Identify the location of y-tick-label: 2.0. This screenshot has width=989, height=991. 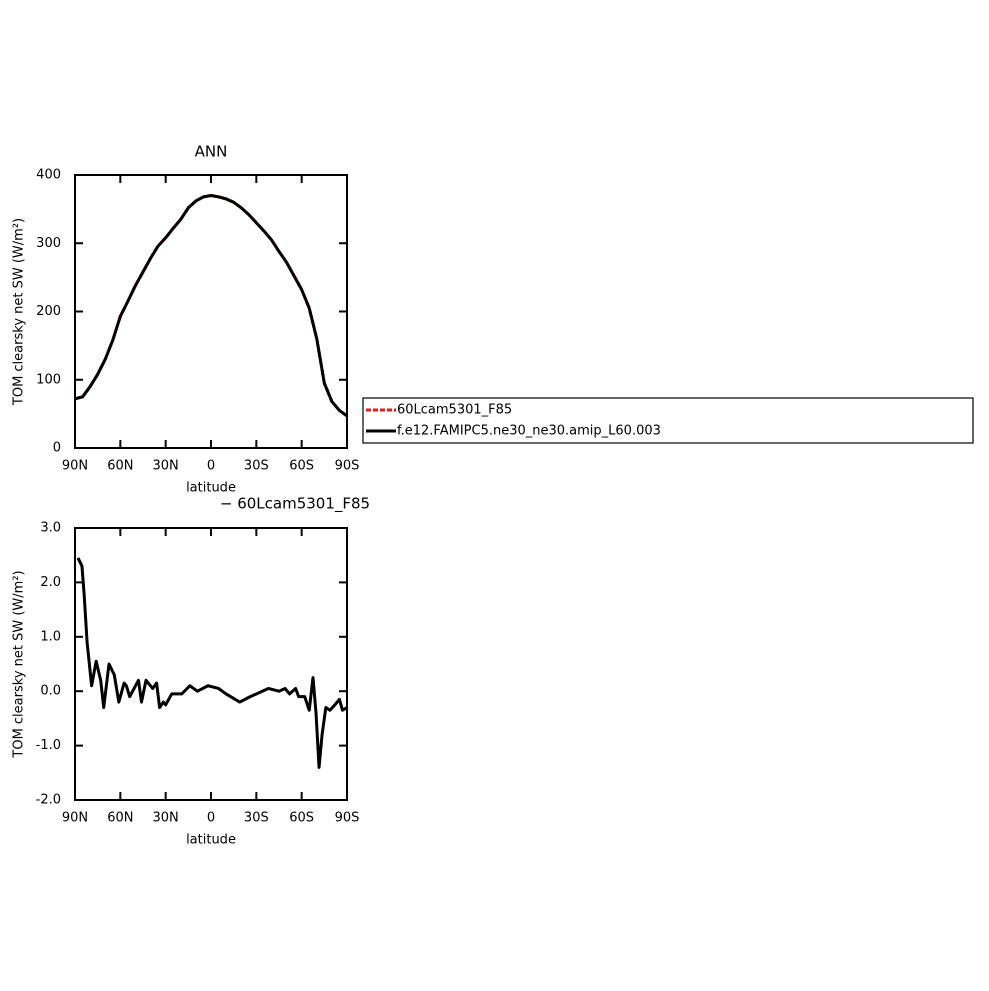
(50, 582).